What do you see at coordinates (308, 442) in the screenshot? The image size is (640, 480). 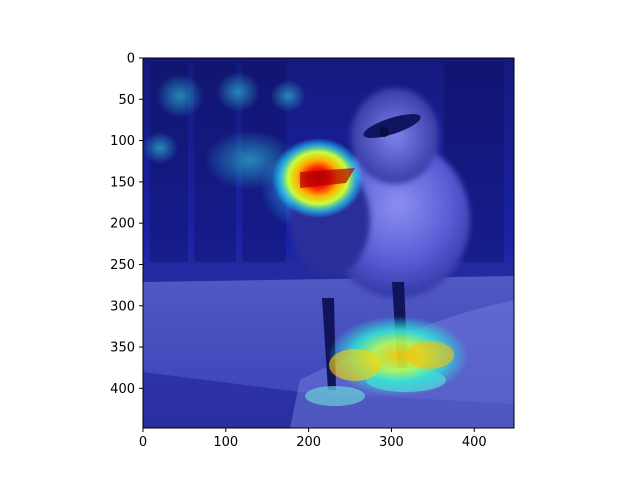 I see `x-tick-label: 200` at bounding box center [308, 442].